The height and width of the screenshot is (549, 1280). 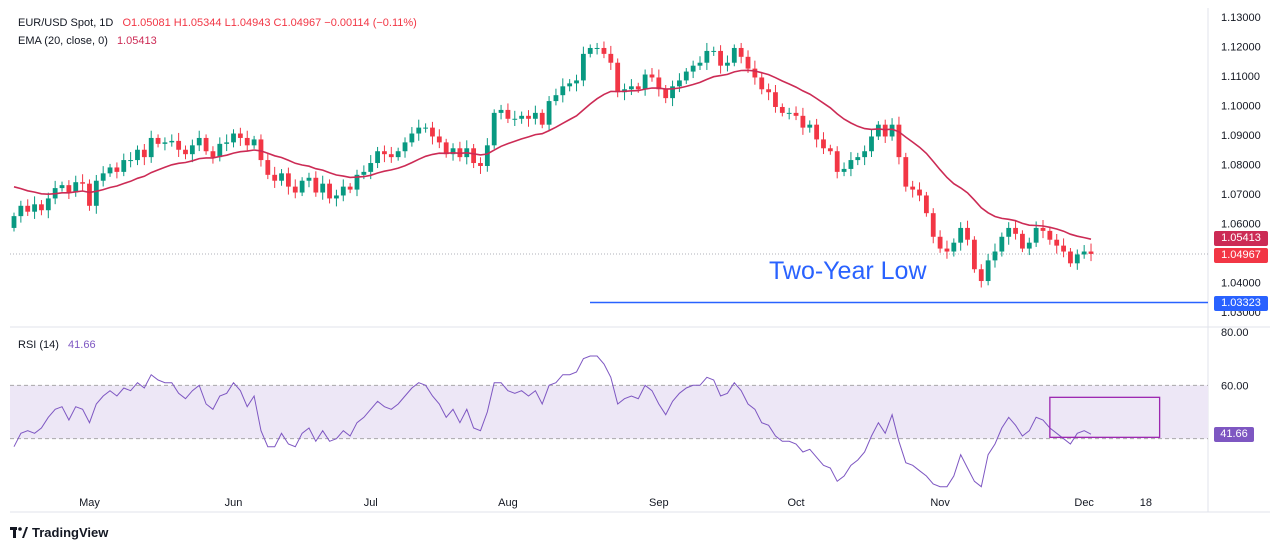 What do you see at coordinates (1234, 434) in the screenshot?
I see `rsi-value-tag: 41.66` at bounding box center [1234, 434].